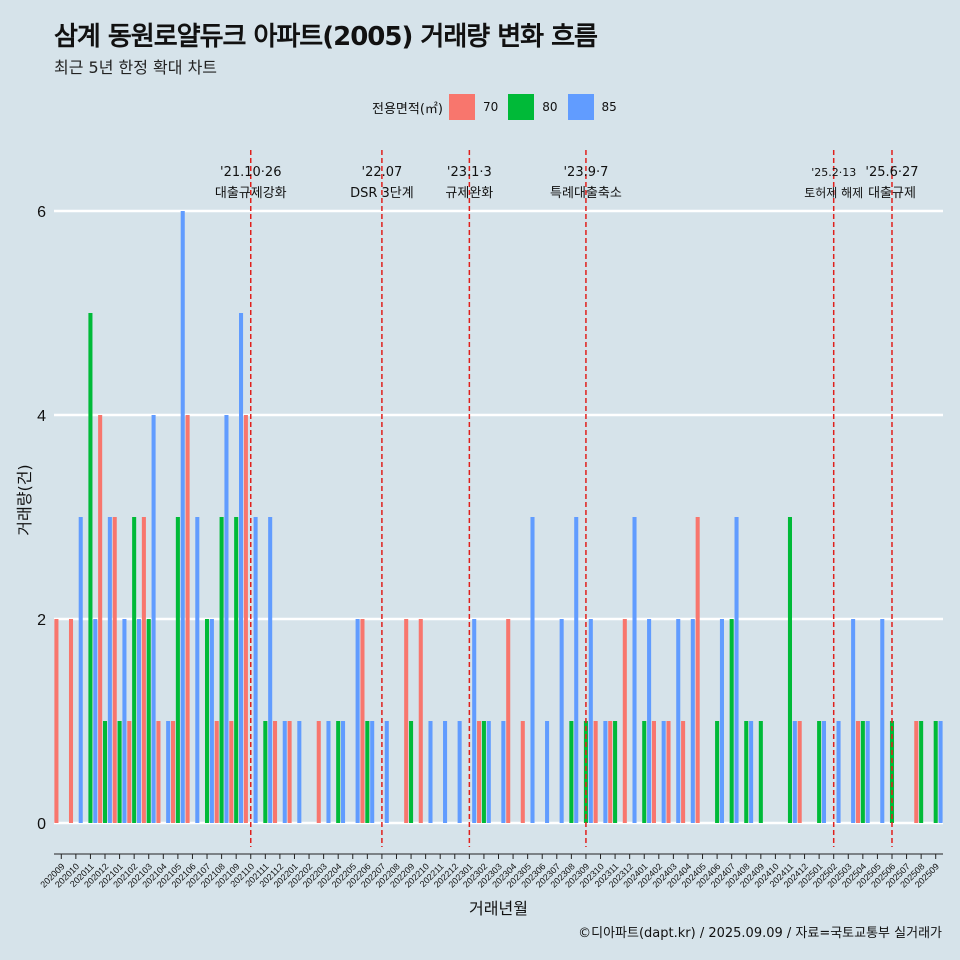 The image size is (960, 960). What do you see at coordinates (498, 908) in the screenshot?
I see `x-axis-title: 거래년월` at bounding box center [498, 908].